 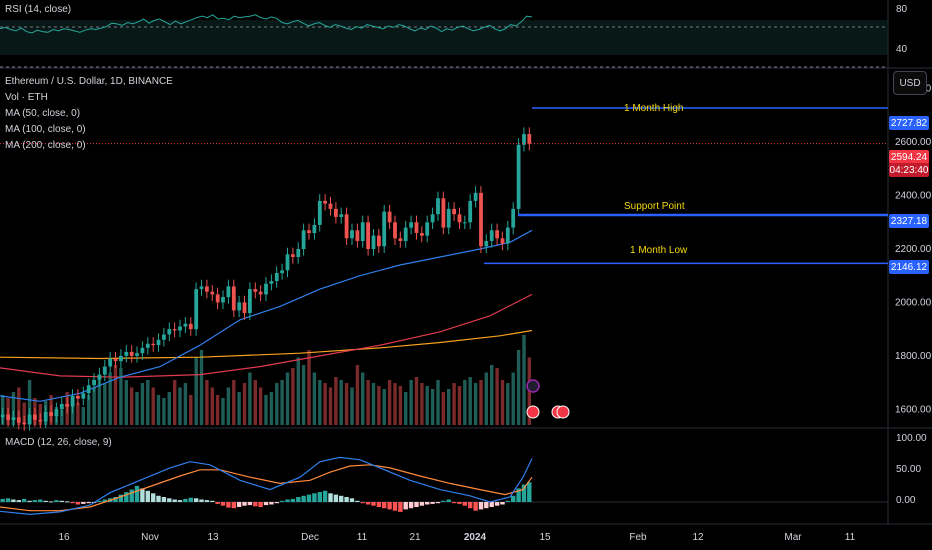 I want to click on price-tick-label: 2000.00, so click(x=913, y=302).